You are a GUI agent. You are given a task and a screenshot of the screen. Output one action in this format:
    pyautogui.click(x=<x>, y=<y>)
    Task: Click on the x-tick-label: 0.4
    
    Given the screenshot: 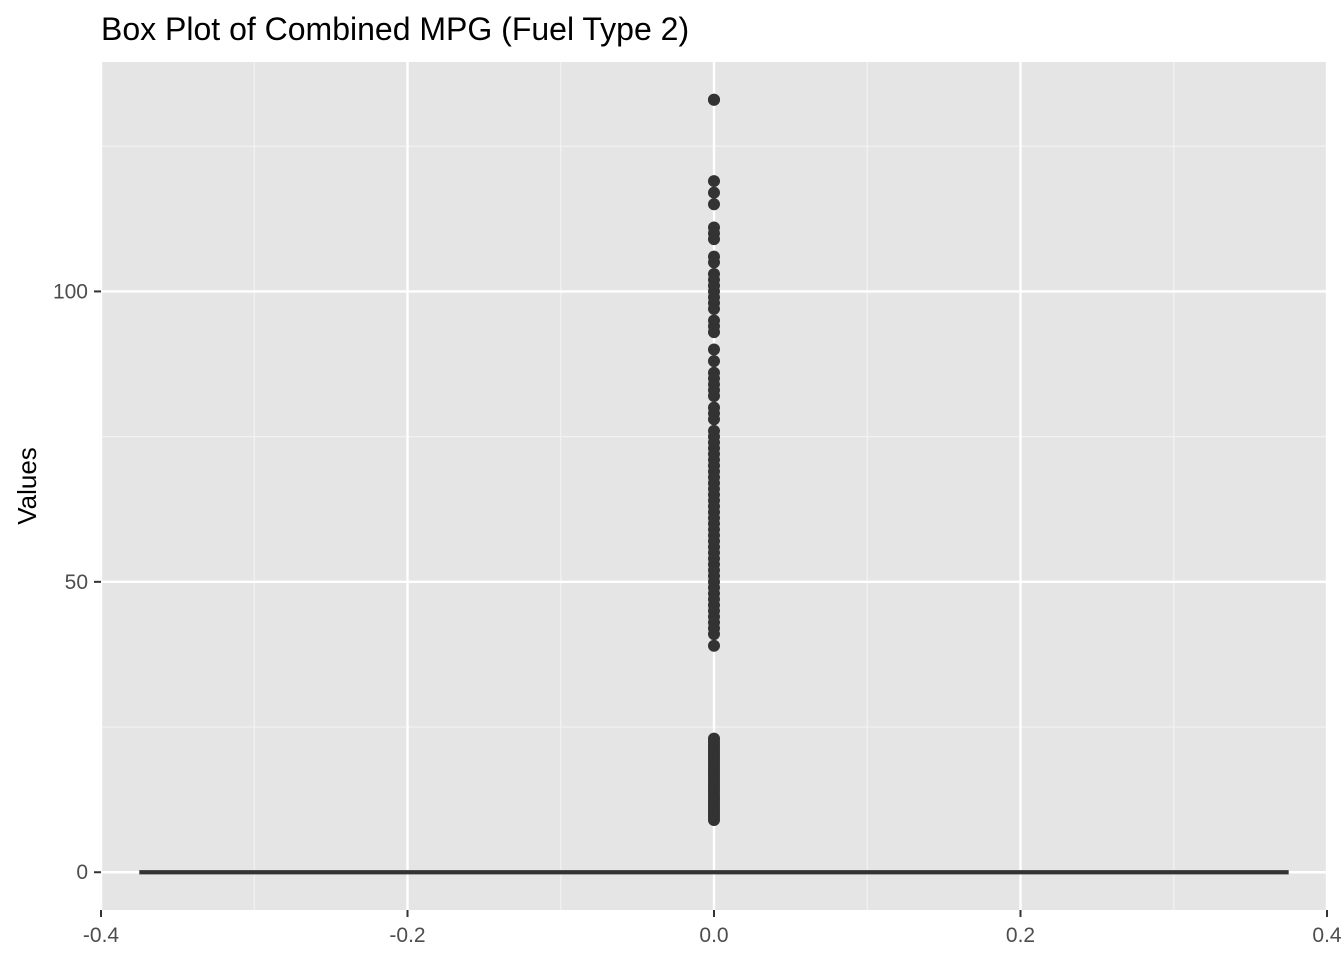 What is the action you would take?
    pyautogui.click(x=1327, y=935)
    